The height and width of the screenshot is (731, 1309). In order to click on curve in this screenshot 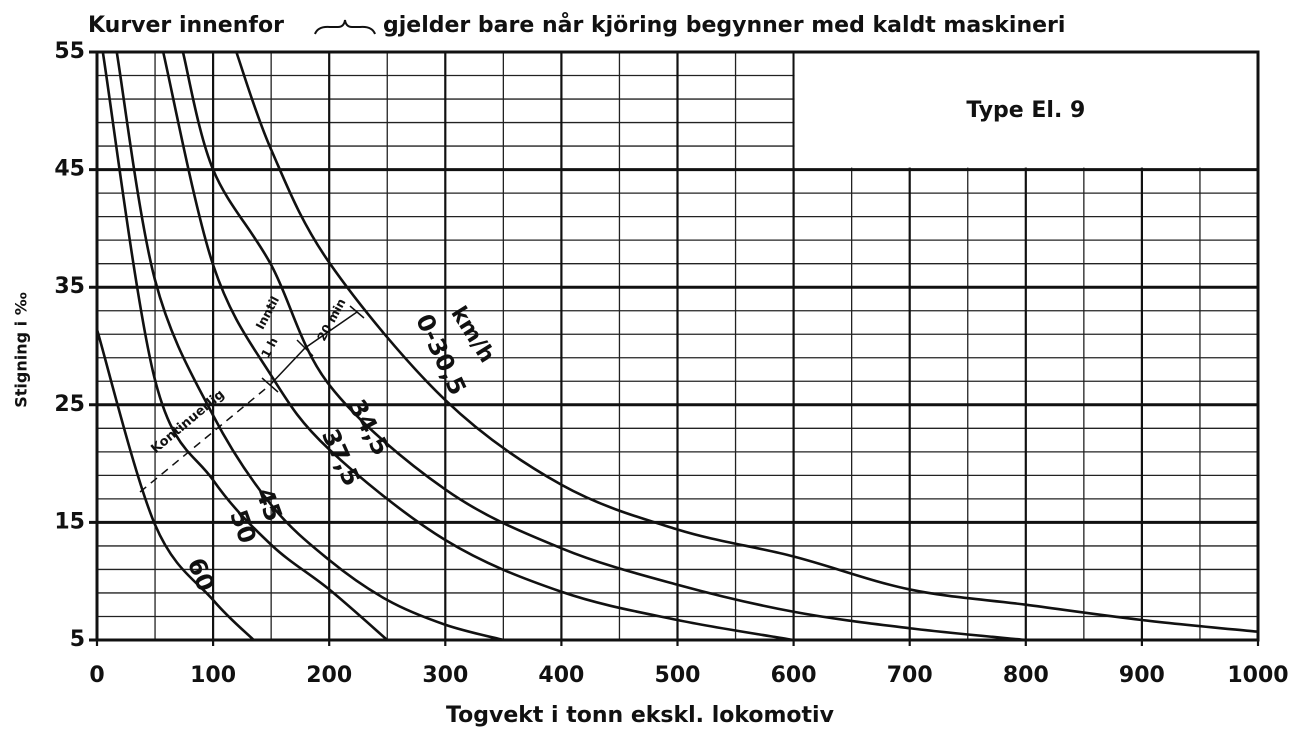, I will do `click(175, 485)`.